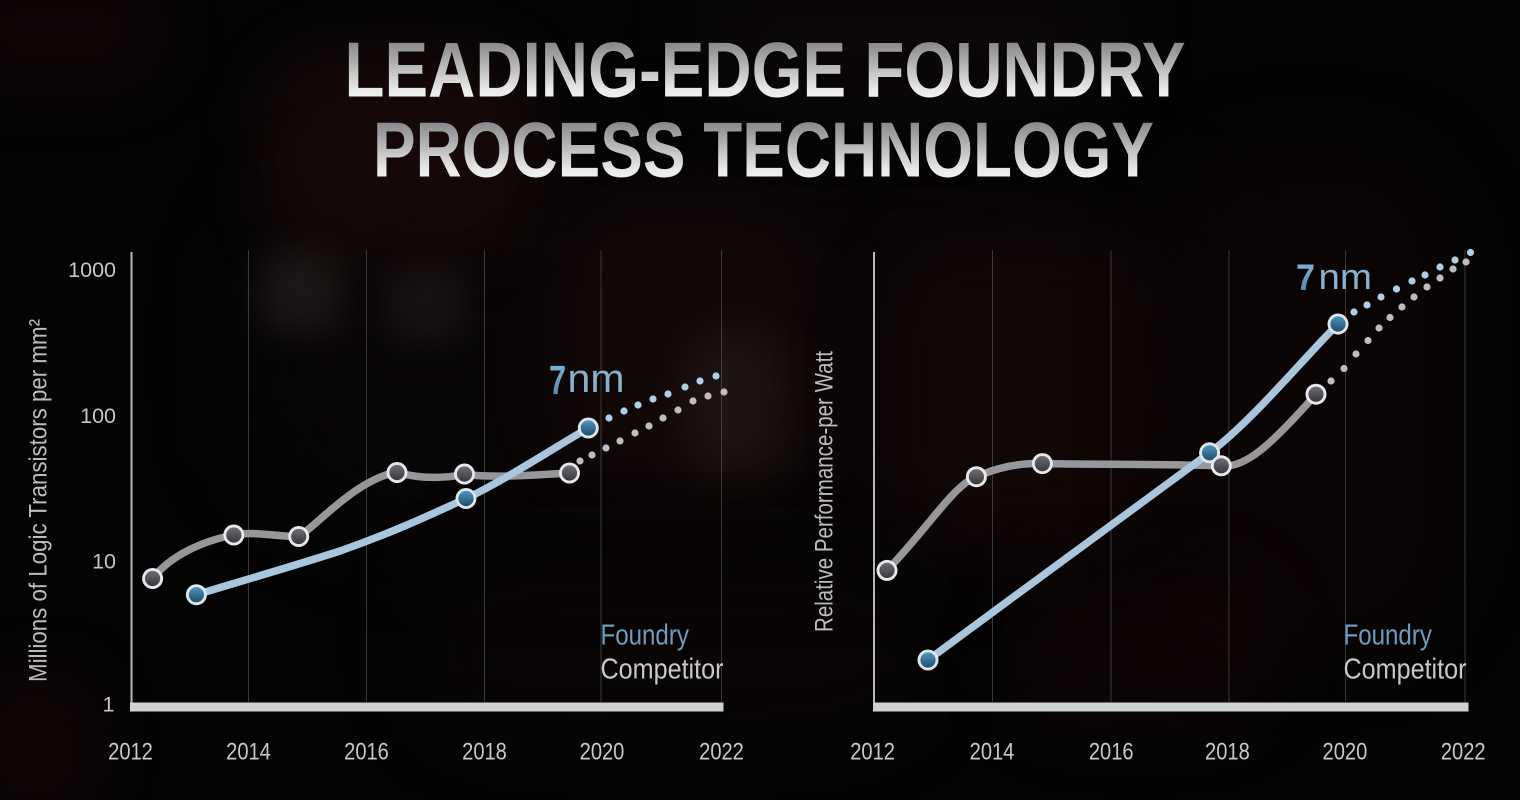  Describe the element at coordinates (98, 416) in the screenshot. I see `svg-text: 100` at that location.